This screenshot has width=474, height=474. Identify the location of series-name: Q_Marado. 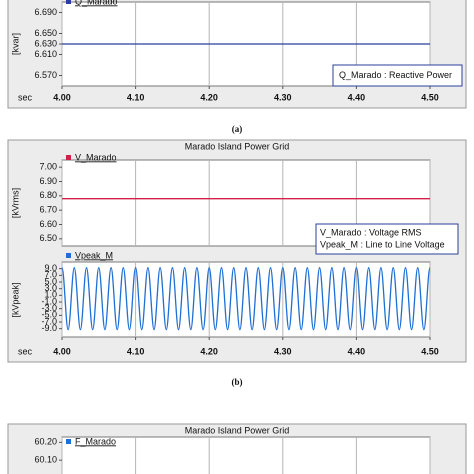
(96, 3).